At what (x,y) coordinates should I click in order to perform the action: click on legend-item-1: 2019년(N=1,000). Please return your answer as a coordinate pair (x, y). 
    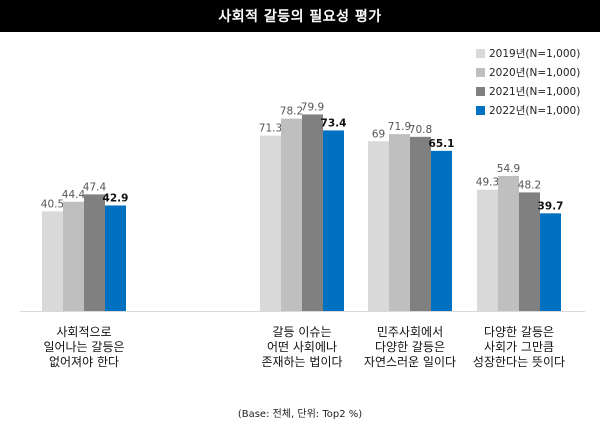
    Looking at the image, I should click on (536, 53).